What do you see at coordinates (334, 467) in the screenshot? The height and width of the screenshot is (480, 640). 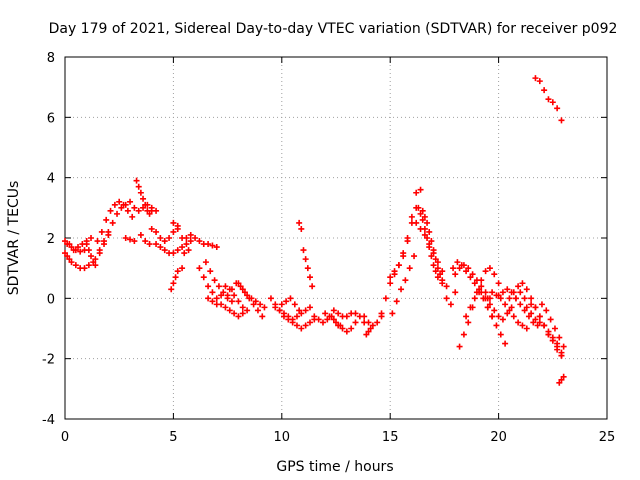 I see `x-axis-label: GPS time / hours` at bounding box center [334, 467].